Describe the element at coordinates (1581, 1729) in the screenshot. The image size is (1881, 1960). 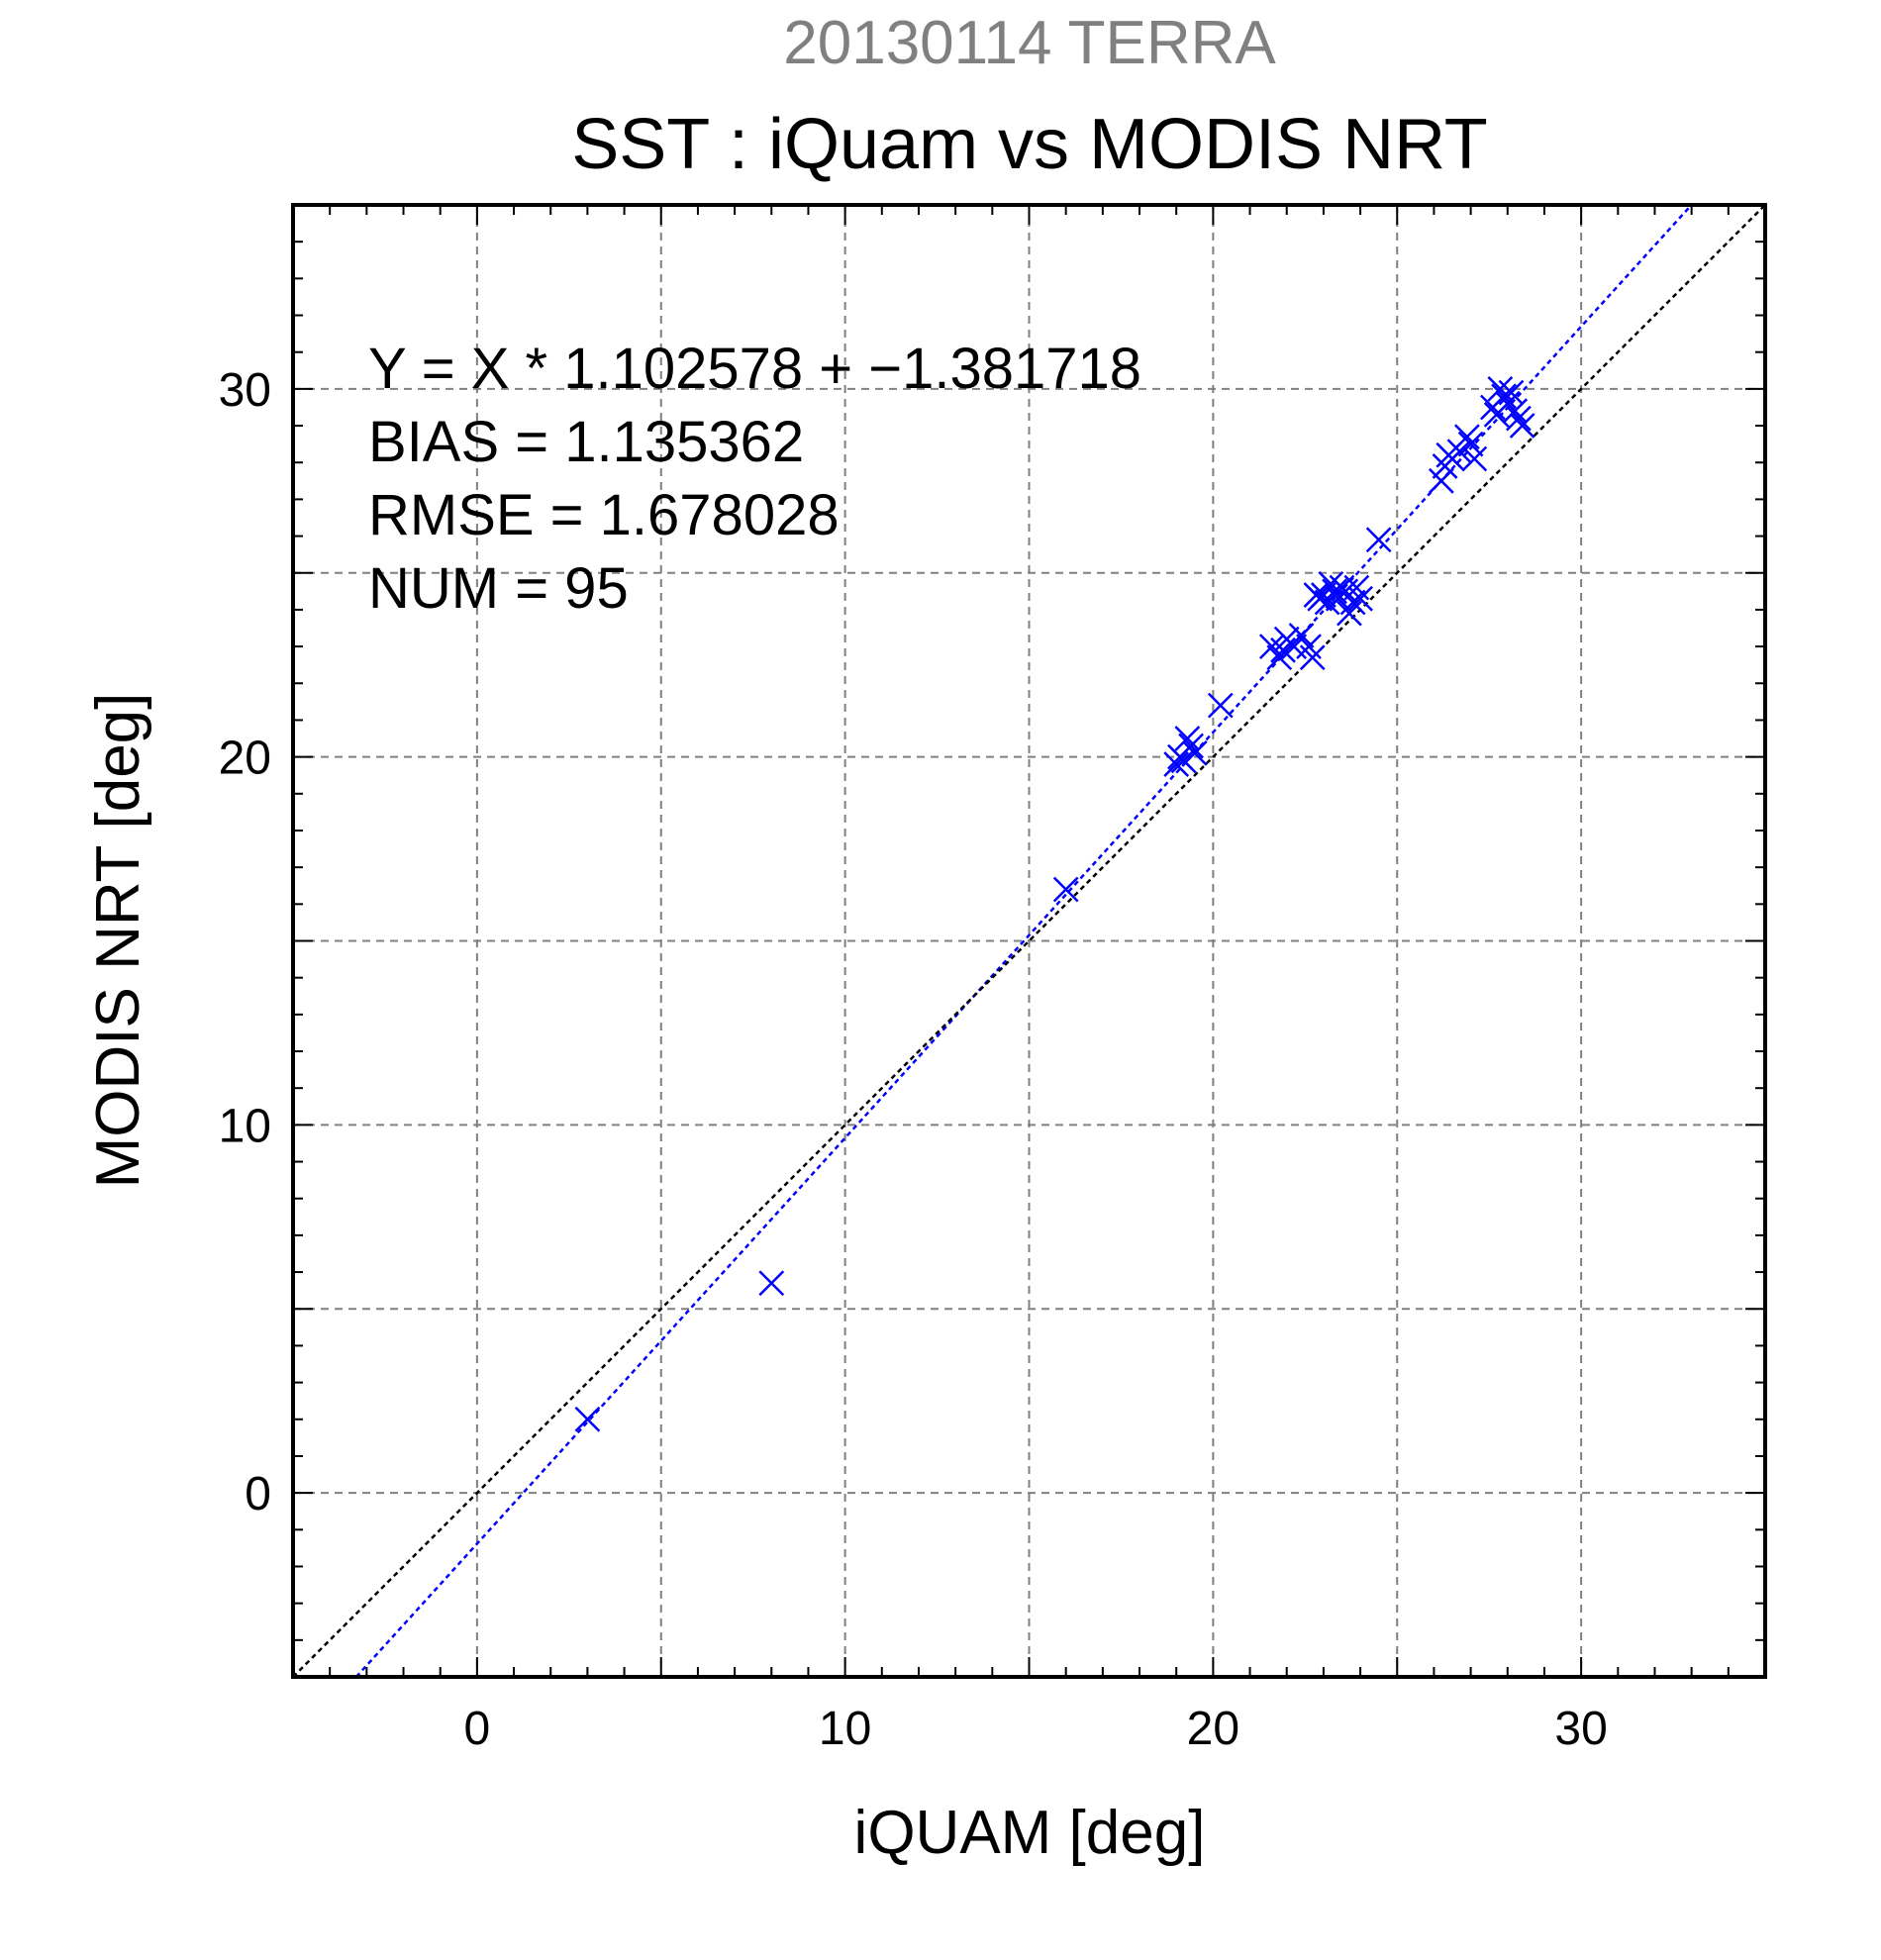
I see `x-tick-label: 30` at that location.